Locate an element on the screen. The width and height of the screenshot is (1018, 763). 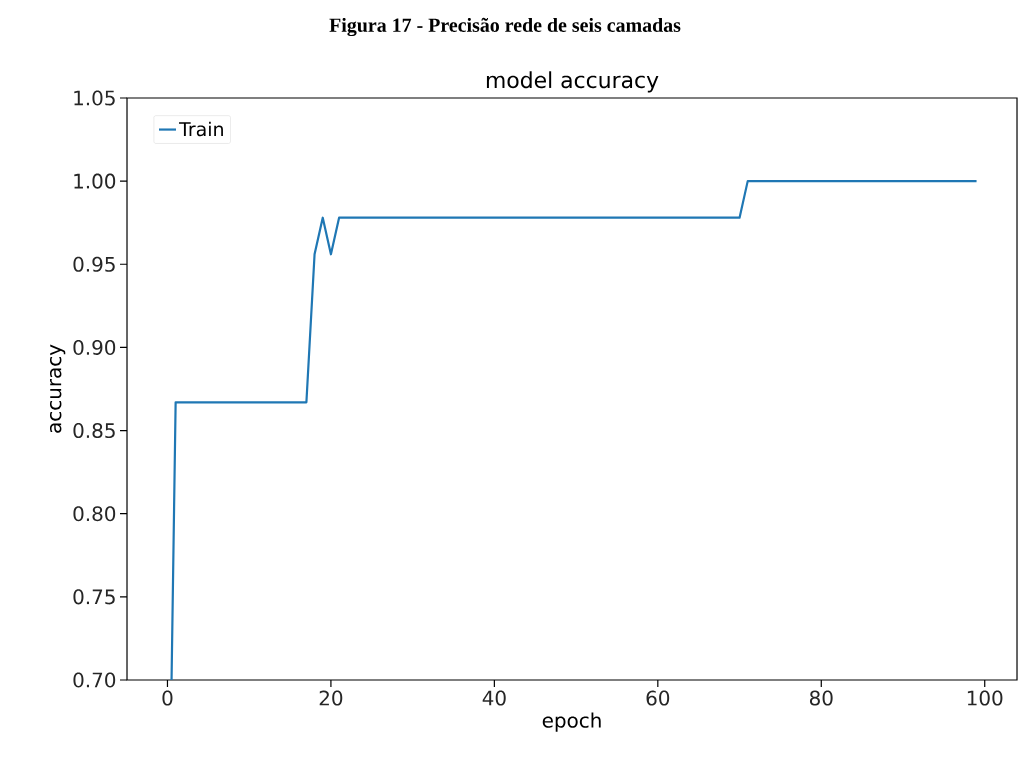
x-tick-label: 100 is located at coordinates (985, 698).